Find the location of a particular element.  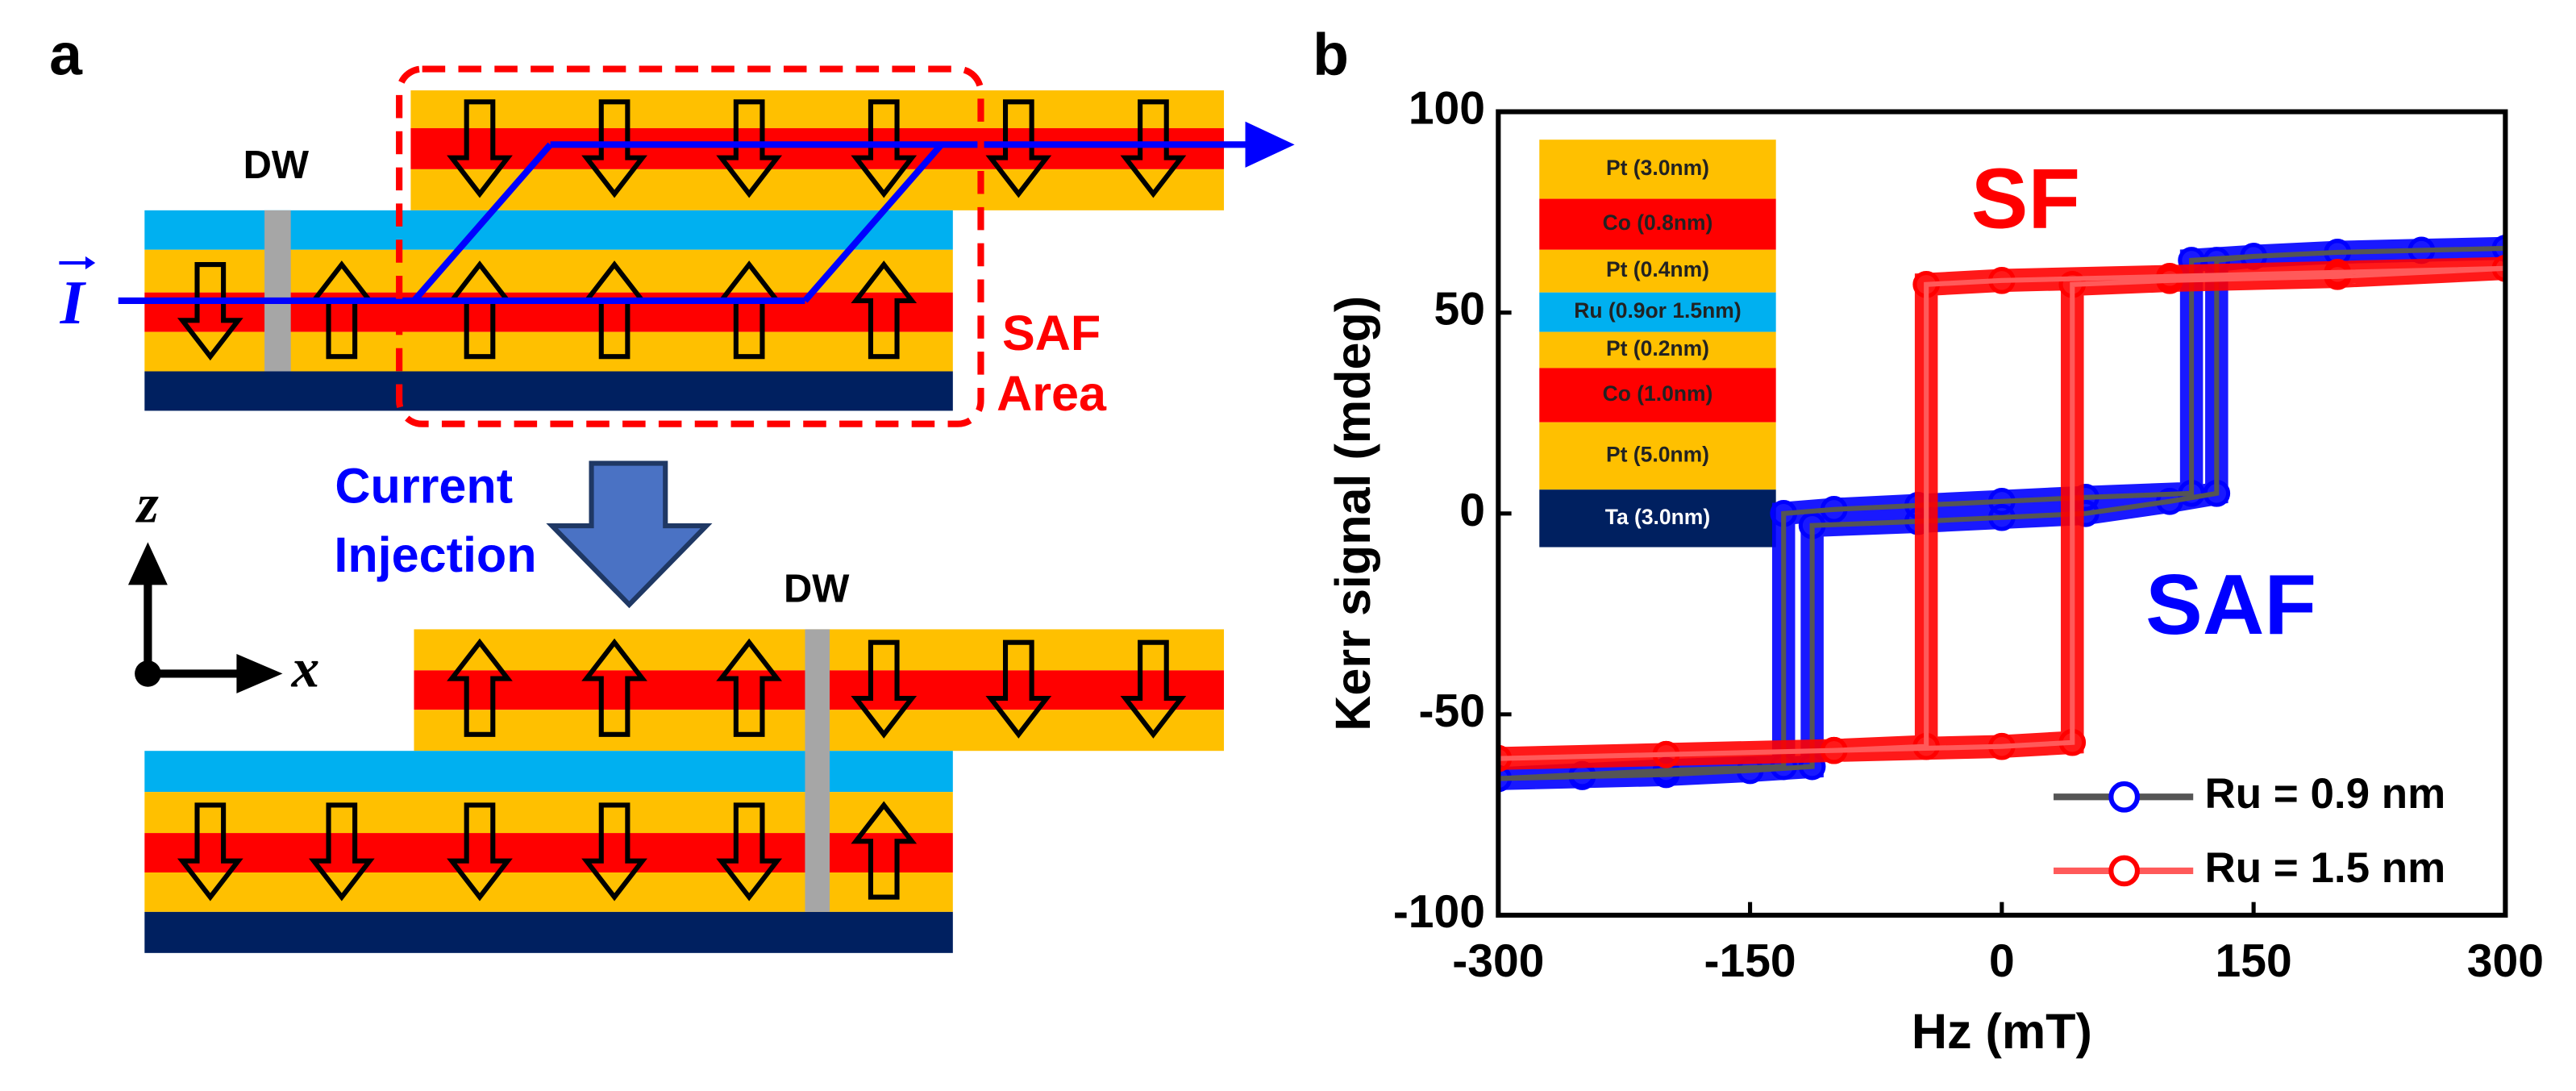

vector-arrow-head is located at coordinates (90, 263).